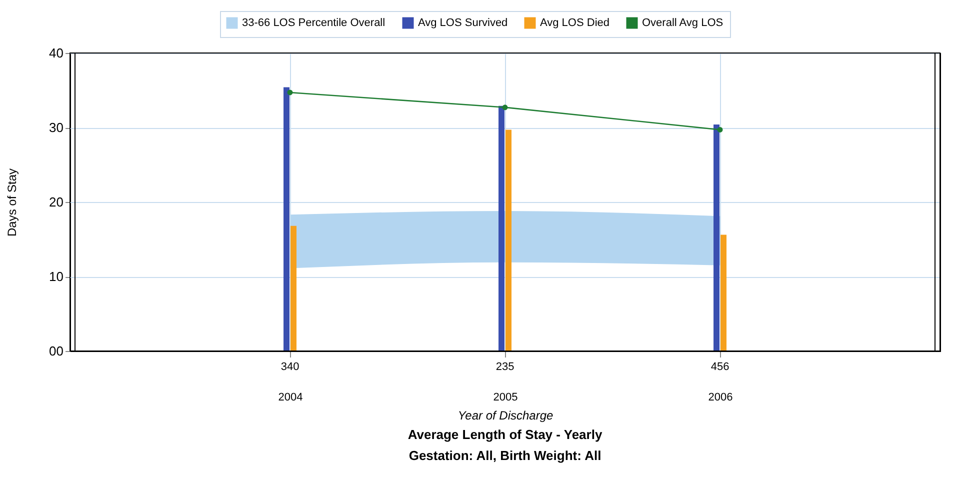 The height and width of the screenshot is (491, 964). Describe the element at coordinates (12, 202) in the screenshot. I see `y-axis-title: Days of Stay` at that location.